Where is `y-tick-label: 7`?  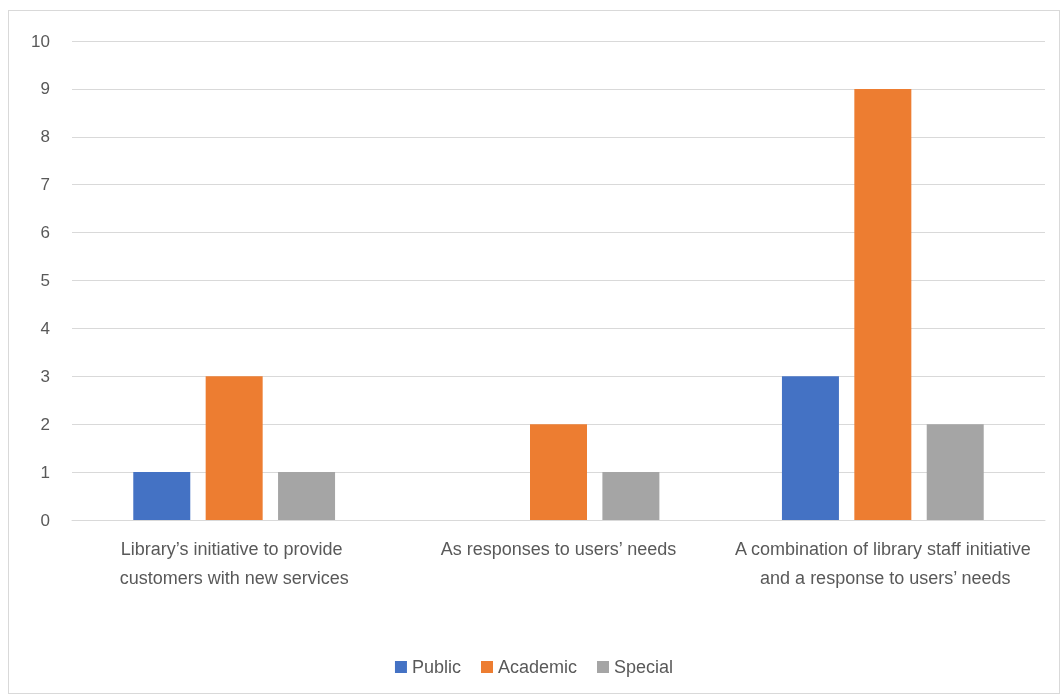 y-tick-label: 7 is located at coordinates (45, 185).